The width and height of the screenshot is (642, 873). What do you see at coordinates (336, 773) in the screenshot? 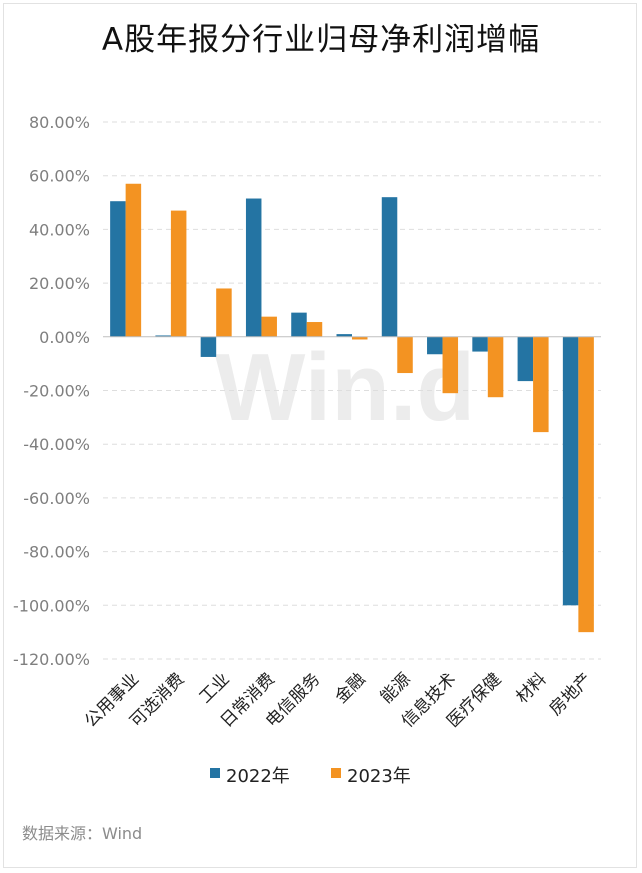
I see `legend-swatch-2023` at bounding box center [336, 773].